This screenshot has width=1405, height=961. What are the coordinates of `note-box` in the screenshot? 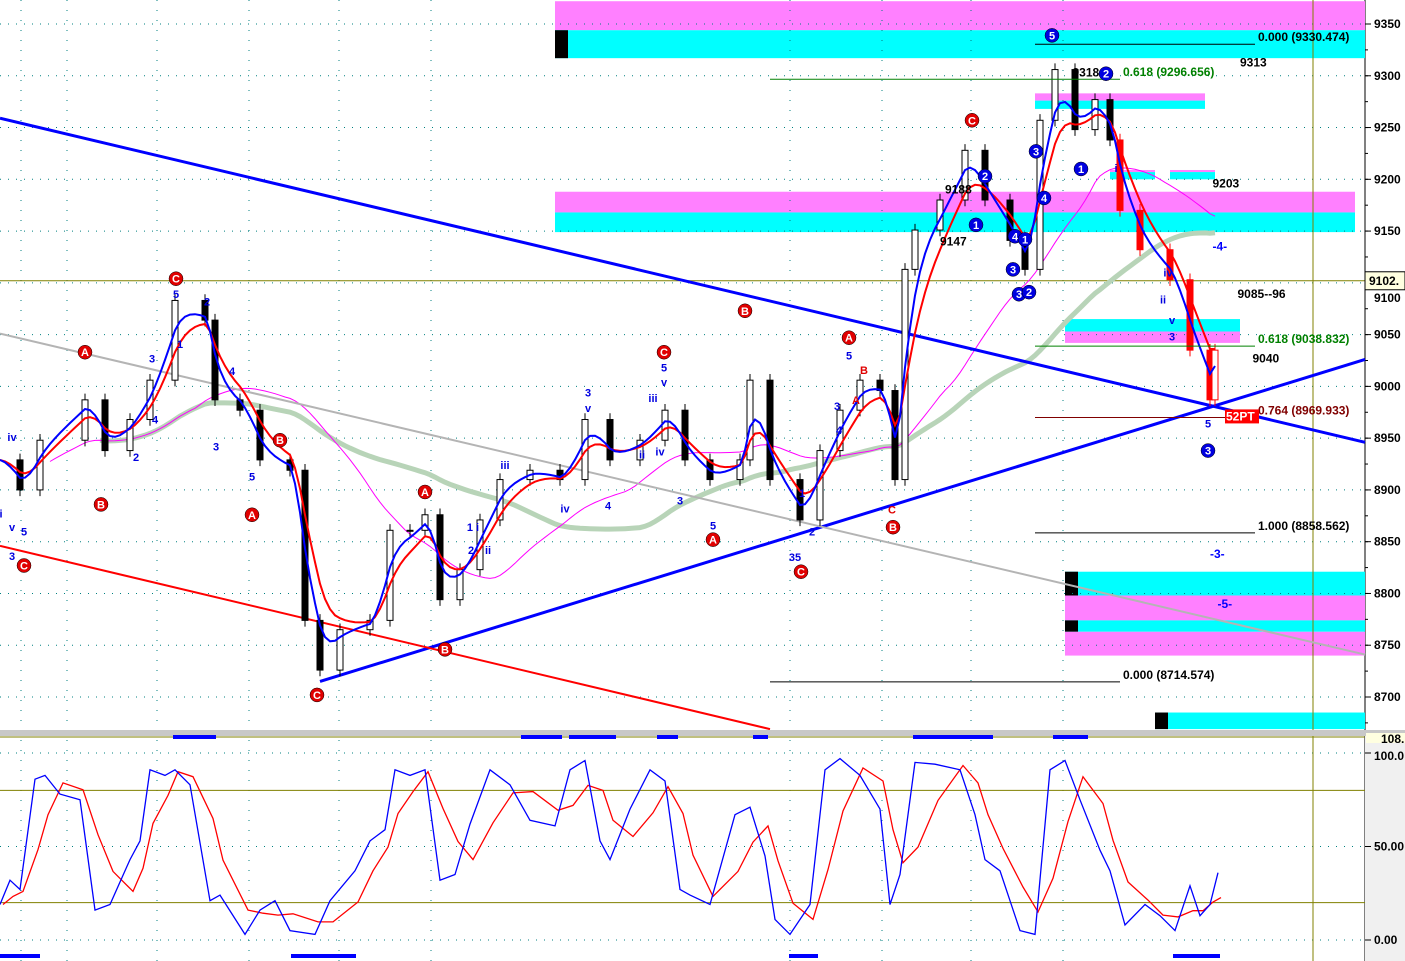 It's located at (1242, 416).